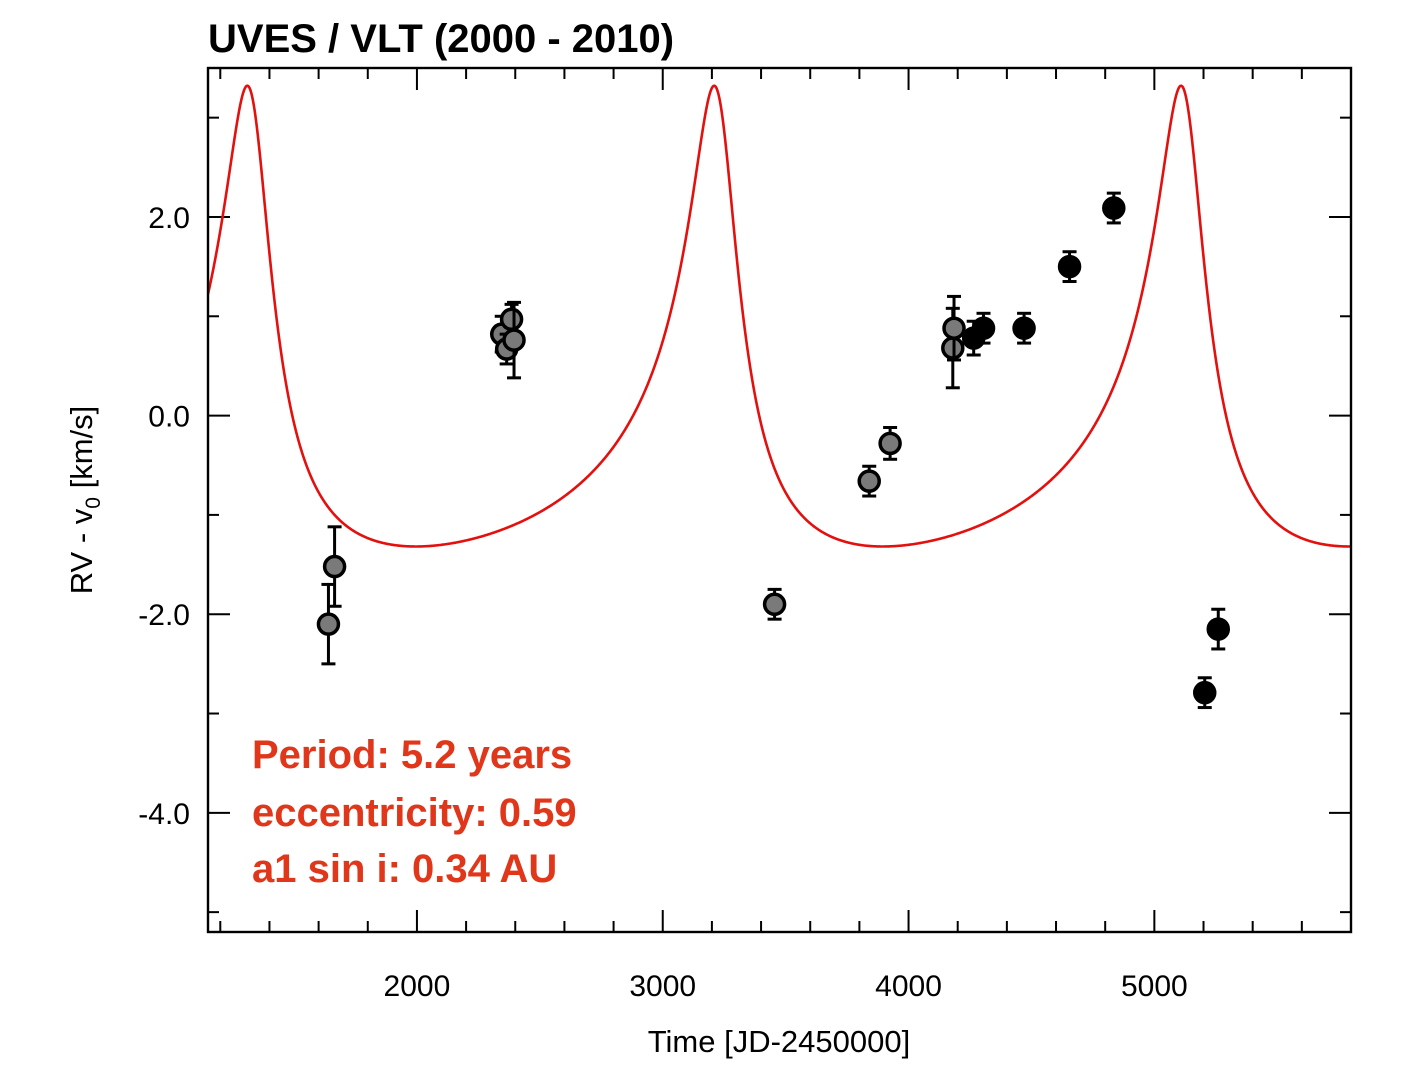  I want to click on x-axis-tick-labels: 2000 3000 4000 5000, so click(786, 986).